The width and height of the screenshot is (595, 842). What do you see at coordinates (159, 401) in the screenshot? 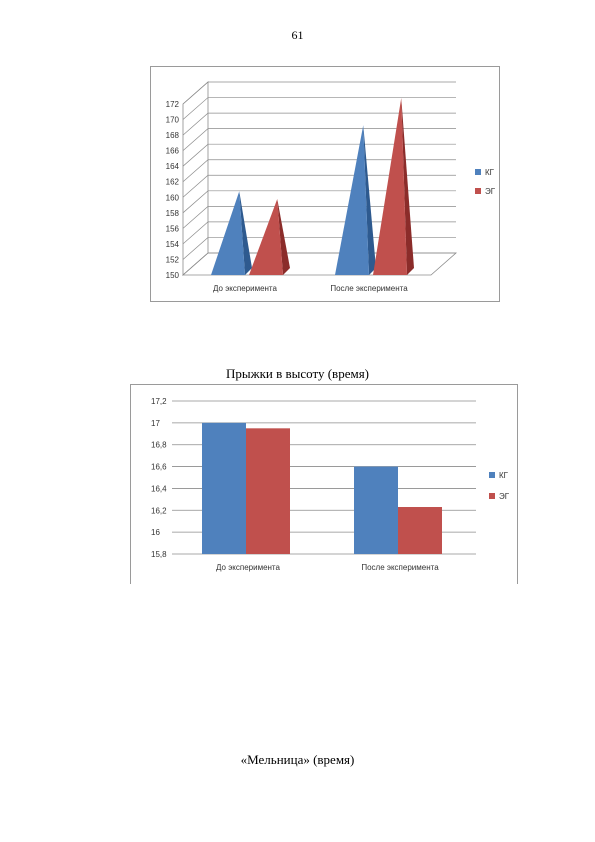
I see `y-tick-label: 17,2` at bounding box center [159, 401].